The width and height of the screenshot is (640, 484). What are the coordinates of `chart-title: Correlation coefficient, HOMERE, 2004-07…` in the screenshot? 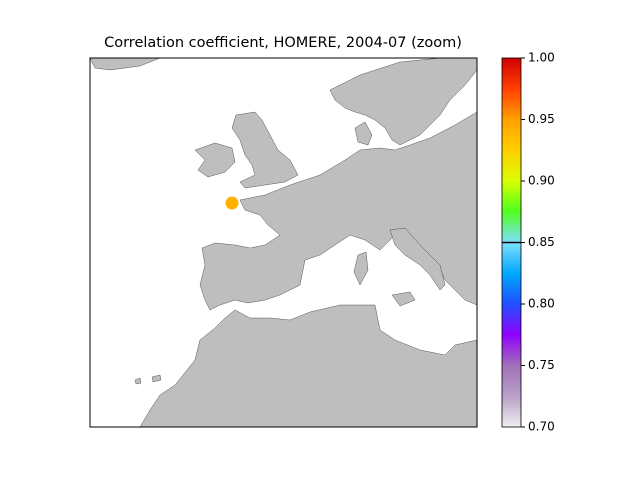 It's located at (283, 43).